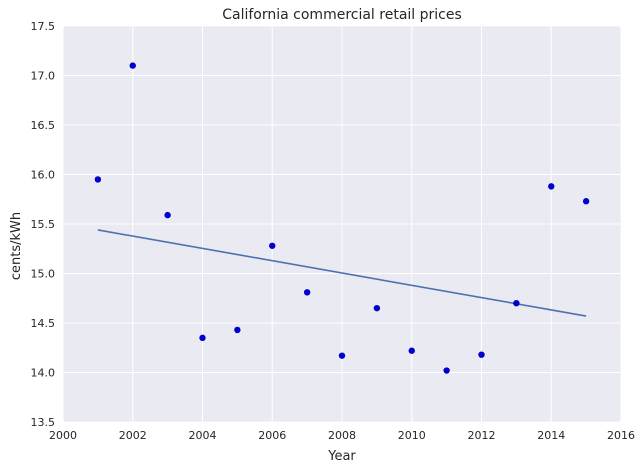 This screenshot has width=643, height=472. Describe the element at coordinates (43, 373) in the screenshot. I see `y-tick-label: 14.0` at that location.